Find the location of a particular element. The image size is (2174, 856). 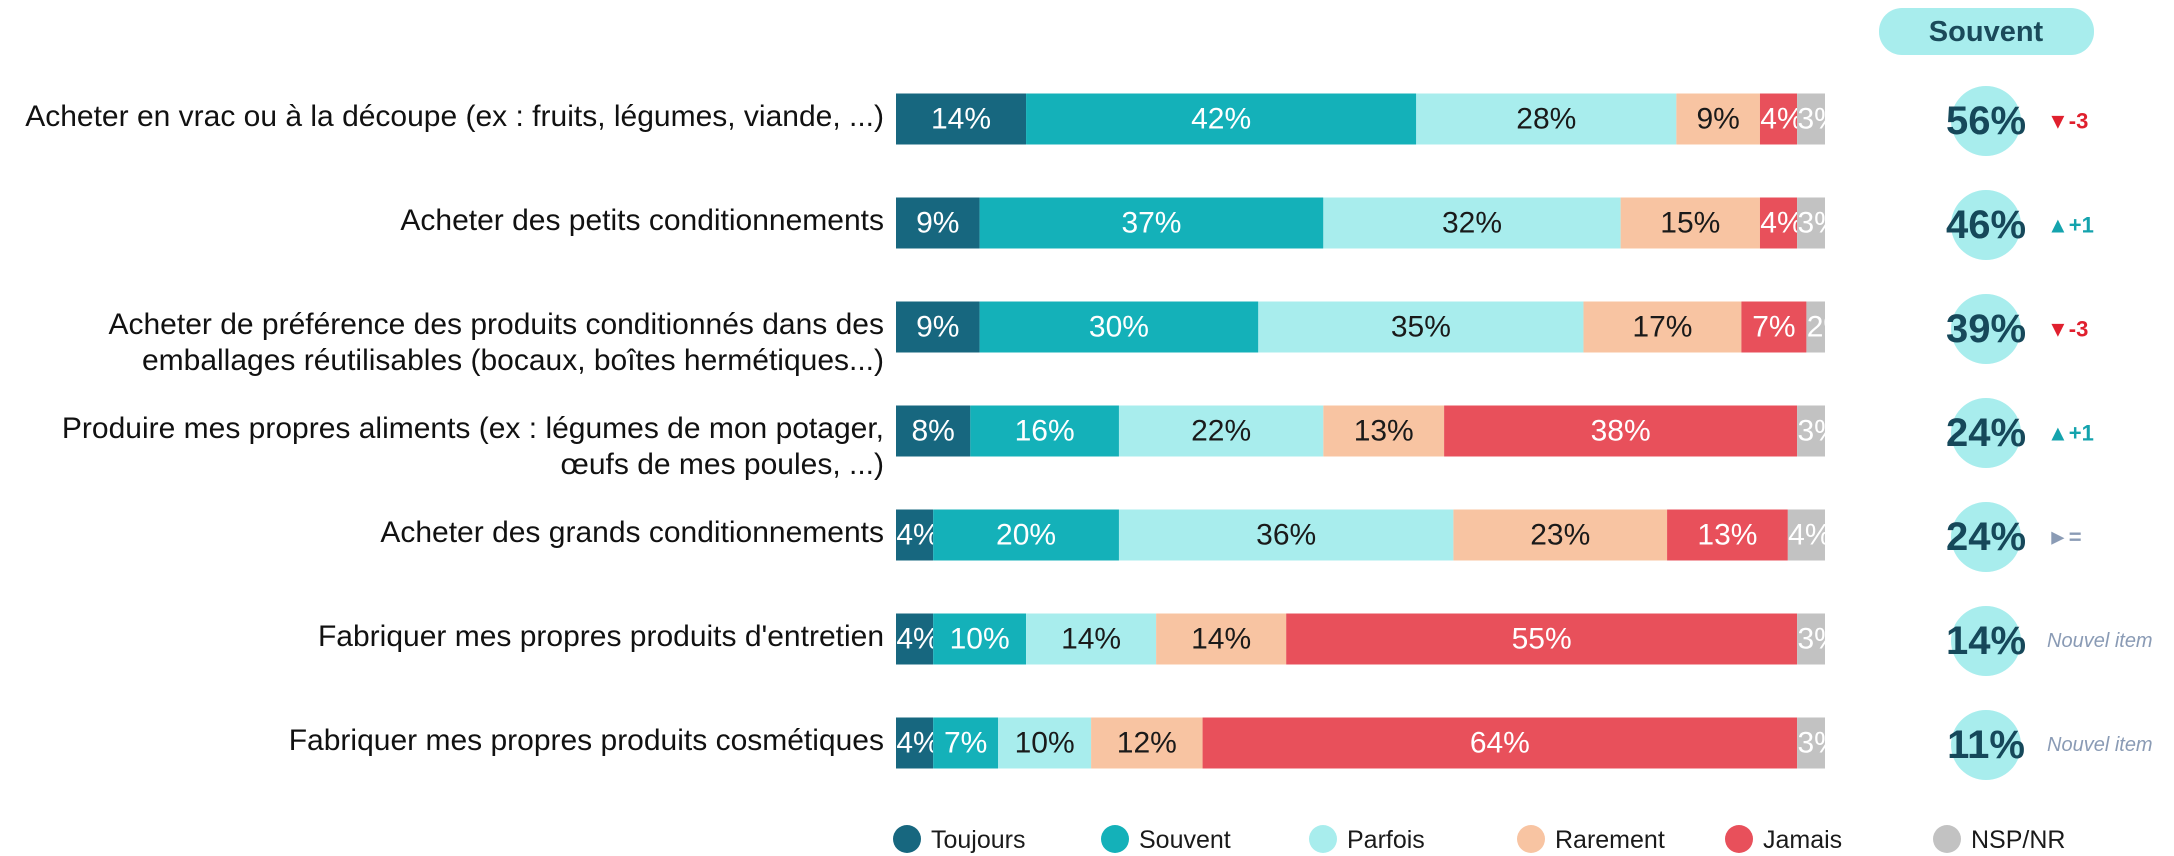

summary-header is located at coordinates (1986, 31).